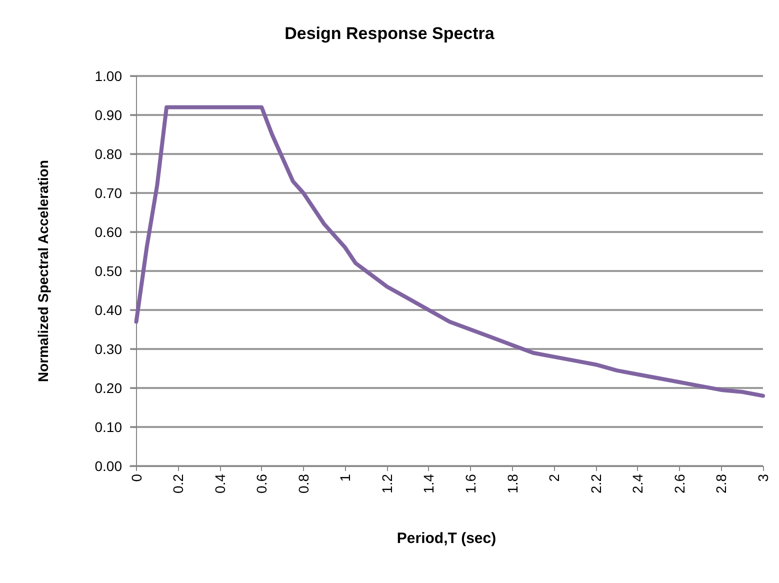 The height and width of the screenshot is (583, 779). I want to click on y-tick-label: 0.40, so click(108, 310).